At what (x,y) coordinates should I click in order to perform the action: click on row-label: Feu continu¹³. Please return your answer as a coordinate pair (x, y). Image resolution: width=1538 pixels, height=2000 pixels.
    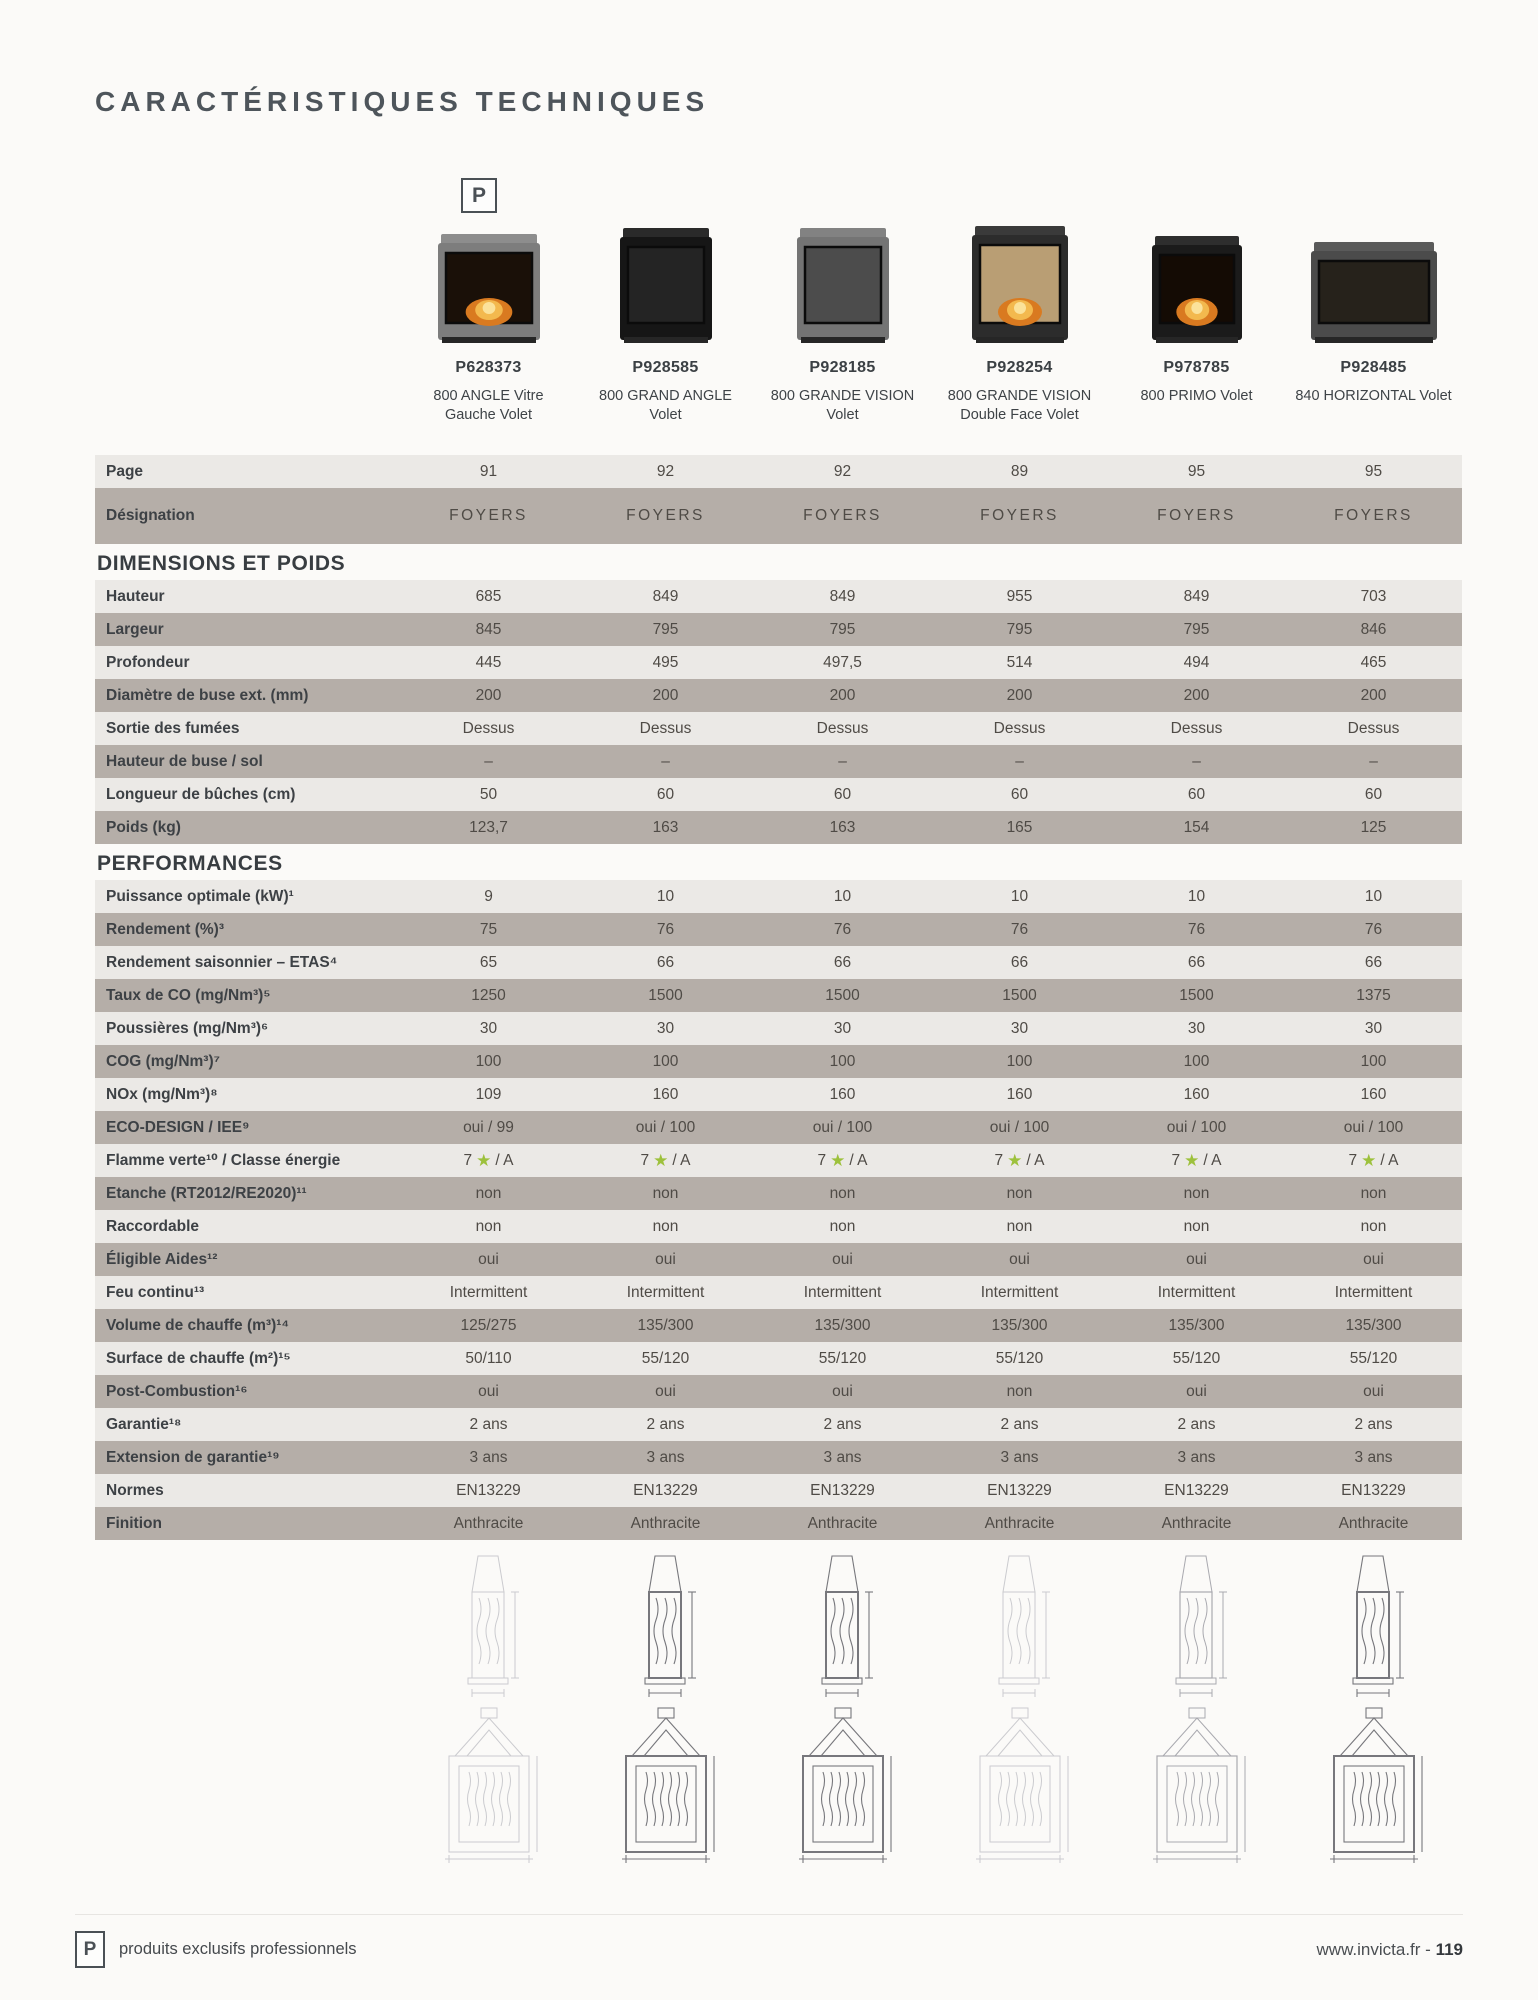
    Looking at the image, I should click on (155, 1292).